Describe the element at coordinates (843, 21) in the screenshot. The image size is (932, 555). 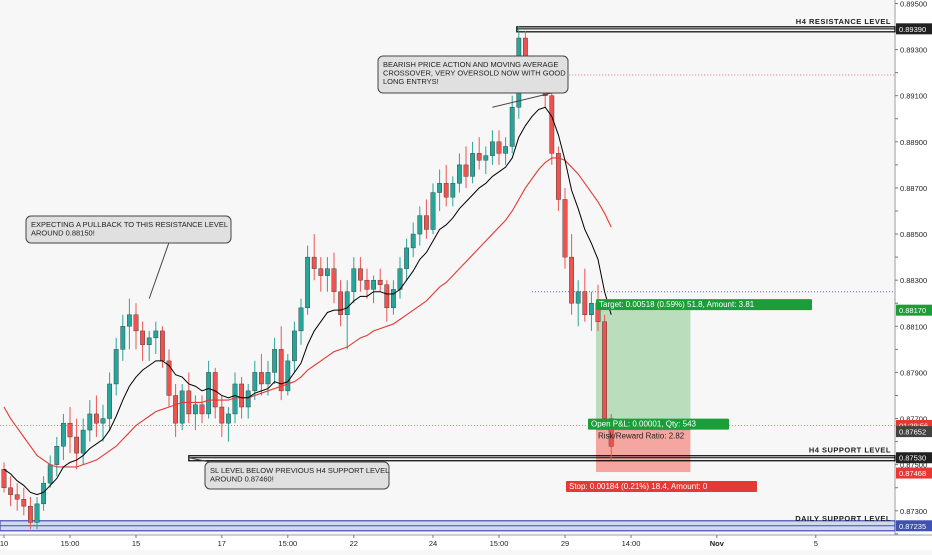
I see `h4_resistance-label: H4 RESISTANCE LEVEL` at that location.